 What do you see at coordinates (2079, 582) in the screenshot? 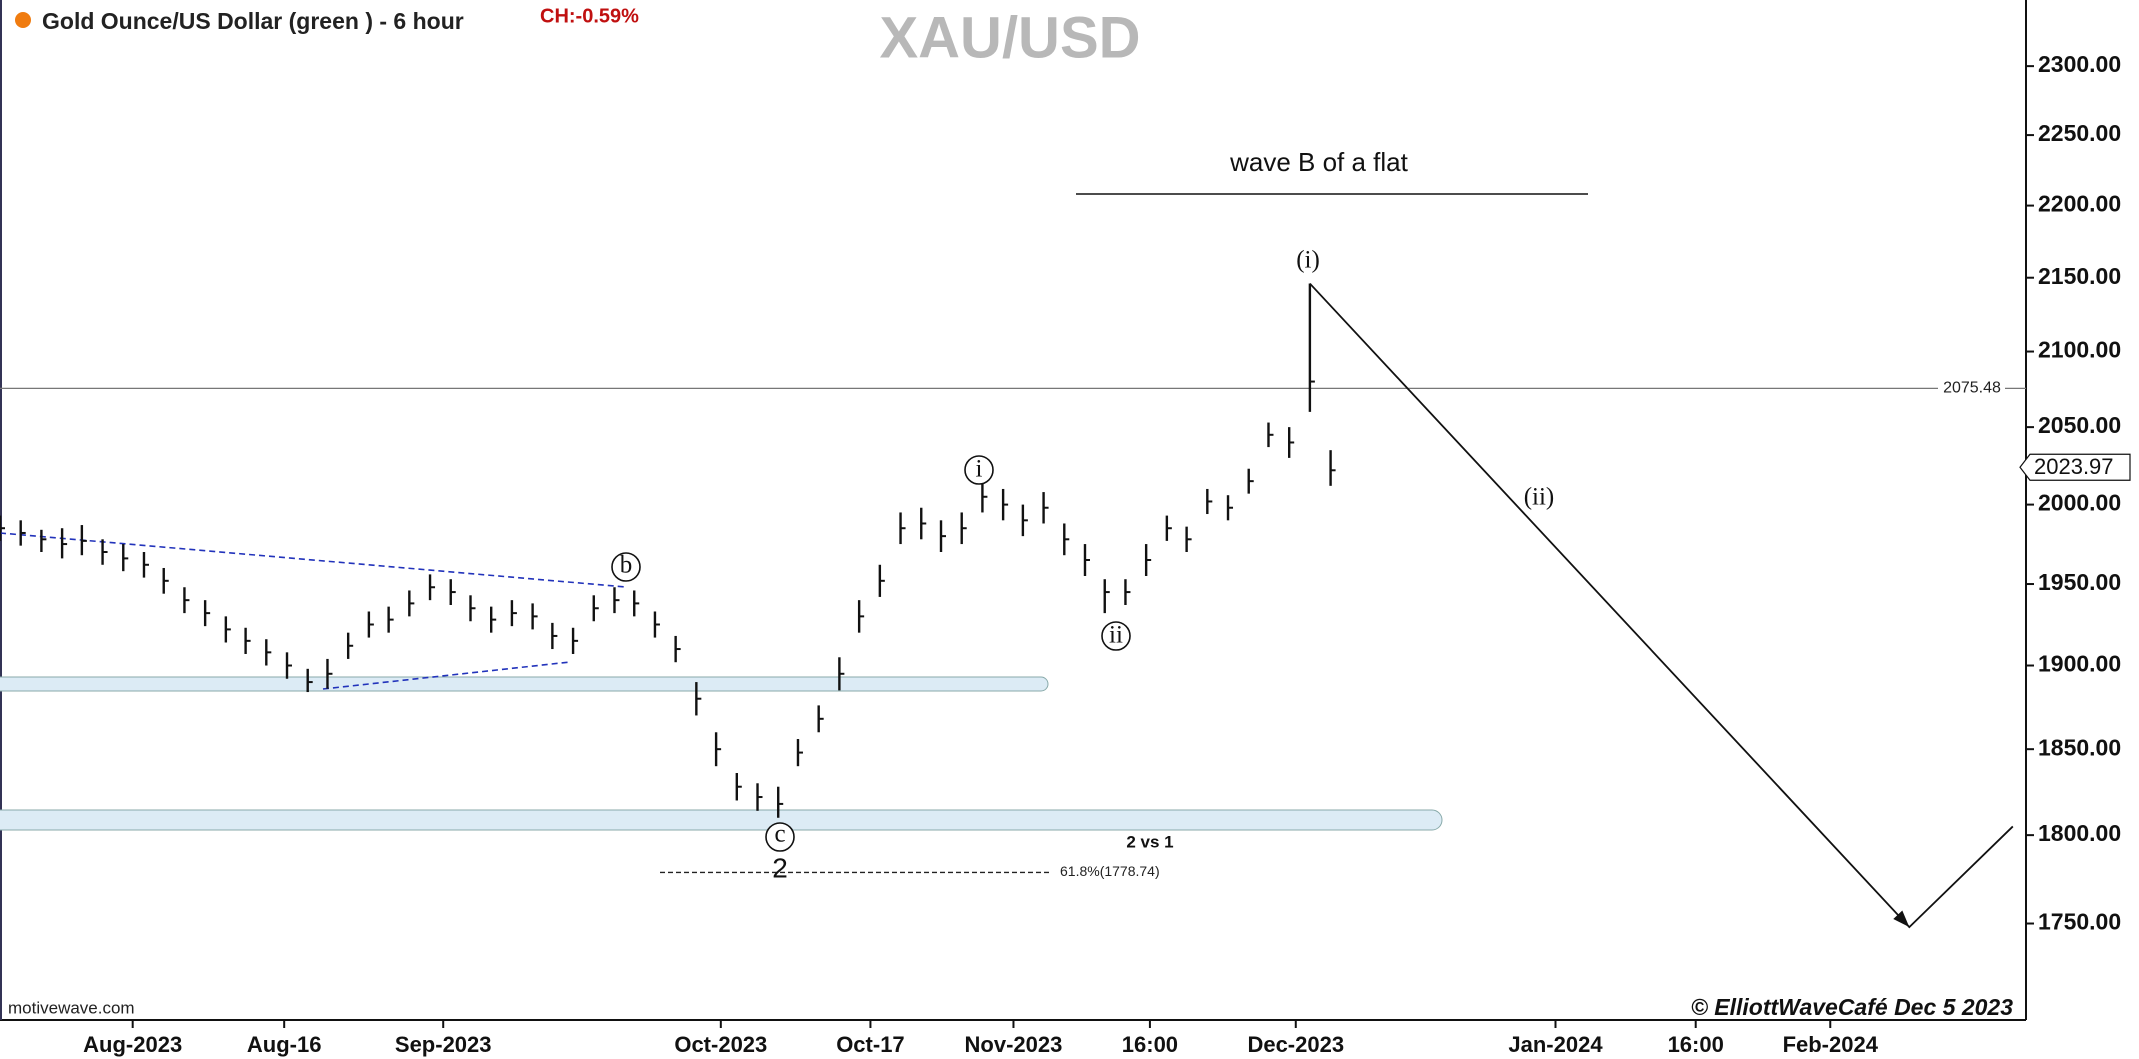
I see `y-tick-label: 1950.00` at bounding box center [2079, 582].